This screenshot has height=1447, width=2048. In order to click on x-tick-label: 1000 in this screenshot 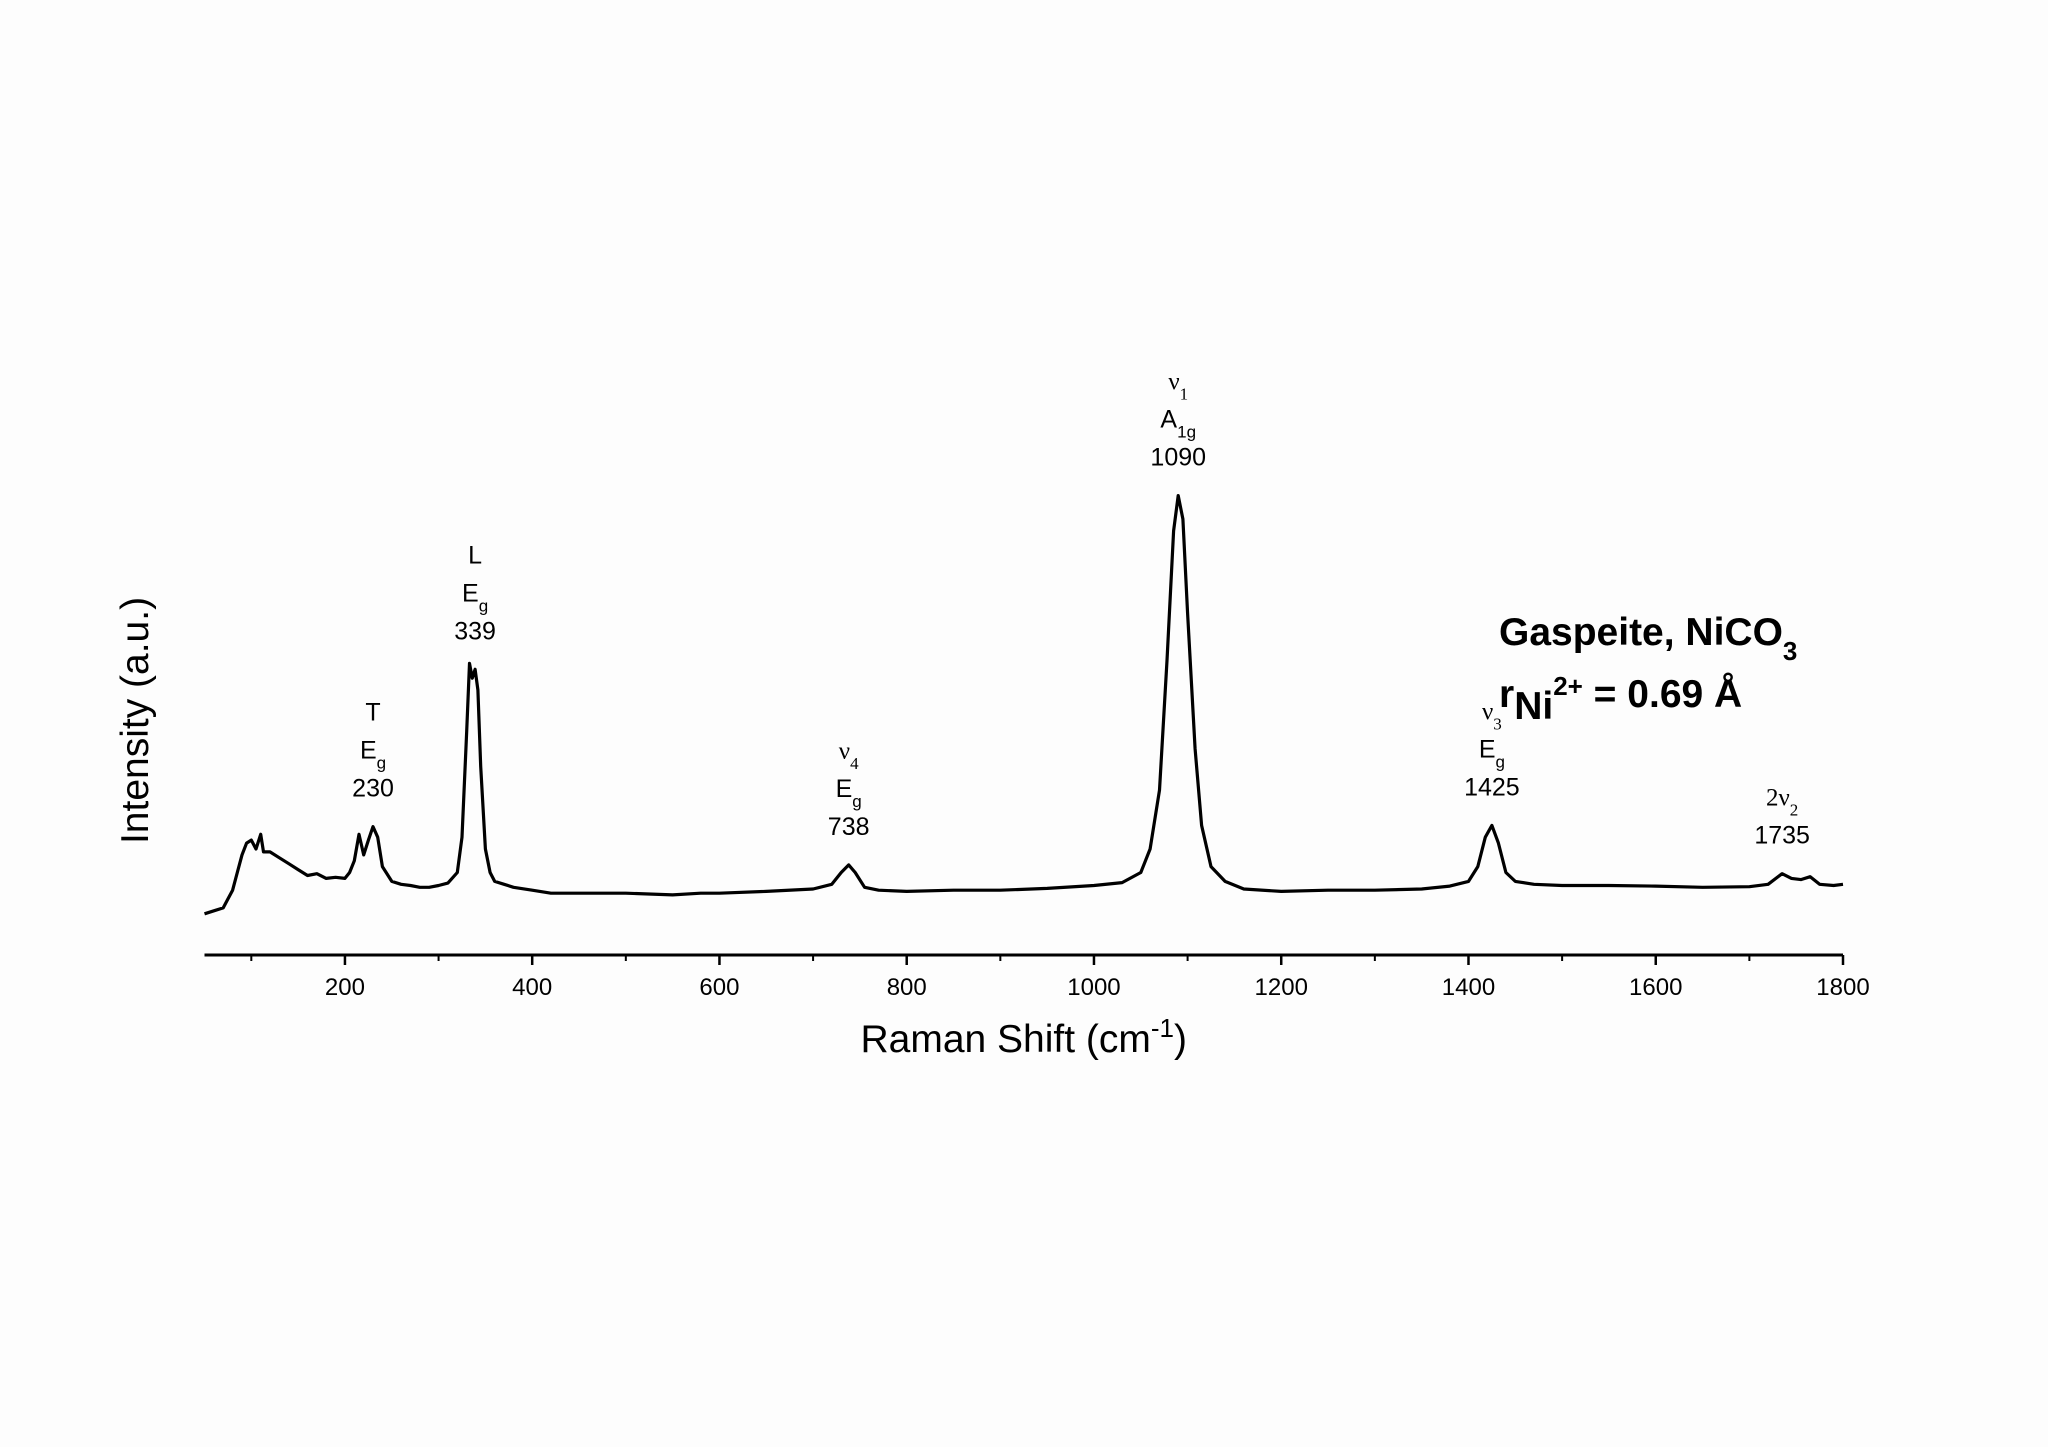, I will do `click(1093, 987)`.